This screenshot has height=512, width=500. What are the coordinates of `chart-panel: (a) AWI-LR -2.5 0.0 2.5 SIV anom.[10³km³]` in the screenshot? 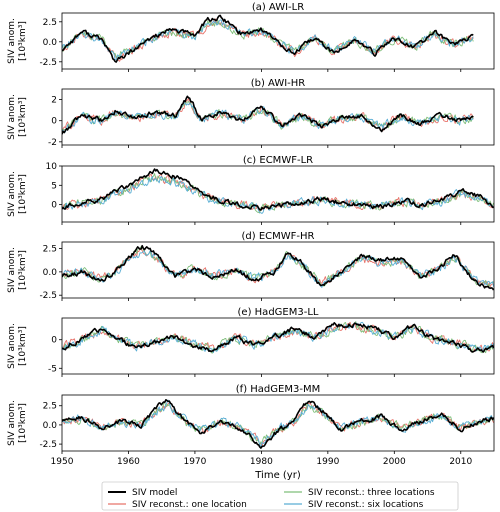 It's located at (251, 37).